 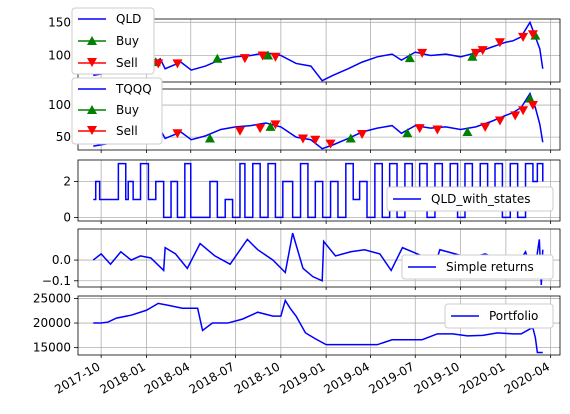 I want to click on y-tick-label: 25000, so click(x=52, y=298).